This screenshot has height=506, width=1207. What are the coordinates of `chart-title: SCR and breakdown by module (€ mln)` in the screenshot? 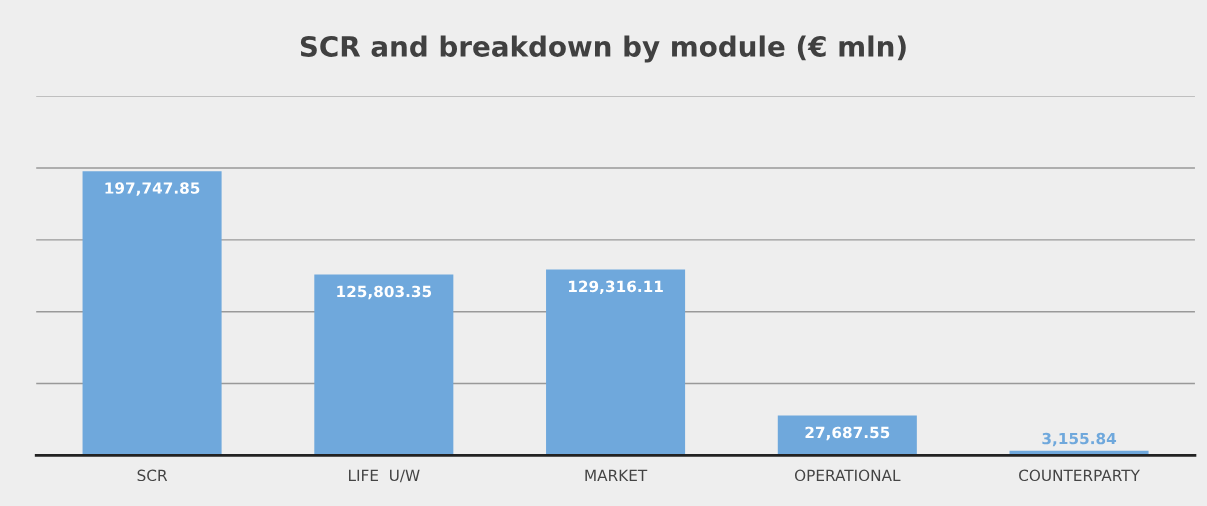 It's located at (603, 49).